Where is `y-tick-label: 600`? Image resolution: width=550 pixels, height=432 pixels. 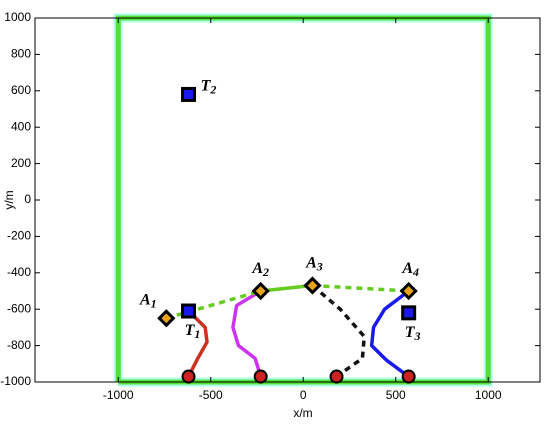 y-tick-label: 600 is located at coordinates (21, 90).